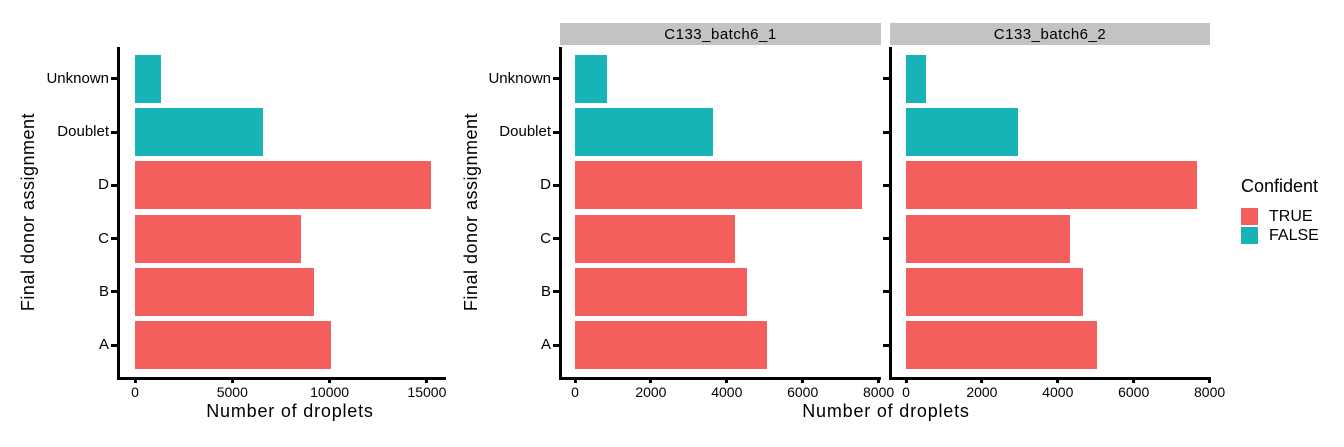  What do you see at coordinates (886, 292) in the screenshot?
I see `f2-y-tick-b` at bounding box center [886, 292].